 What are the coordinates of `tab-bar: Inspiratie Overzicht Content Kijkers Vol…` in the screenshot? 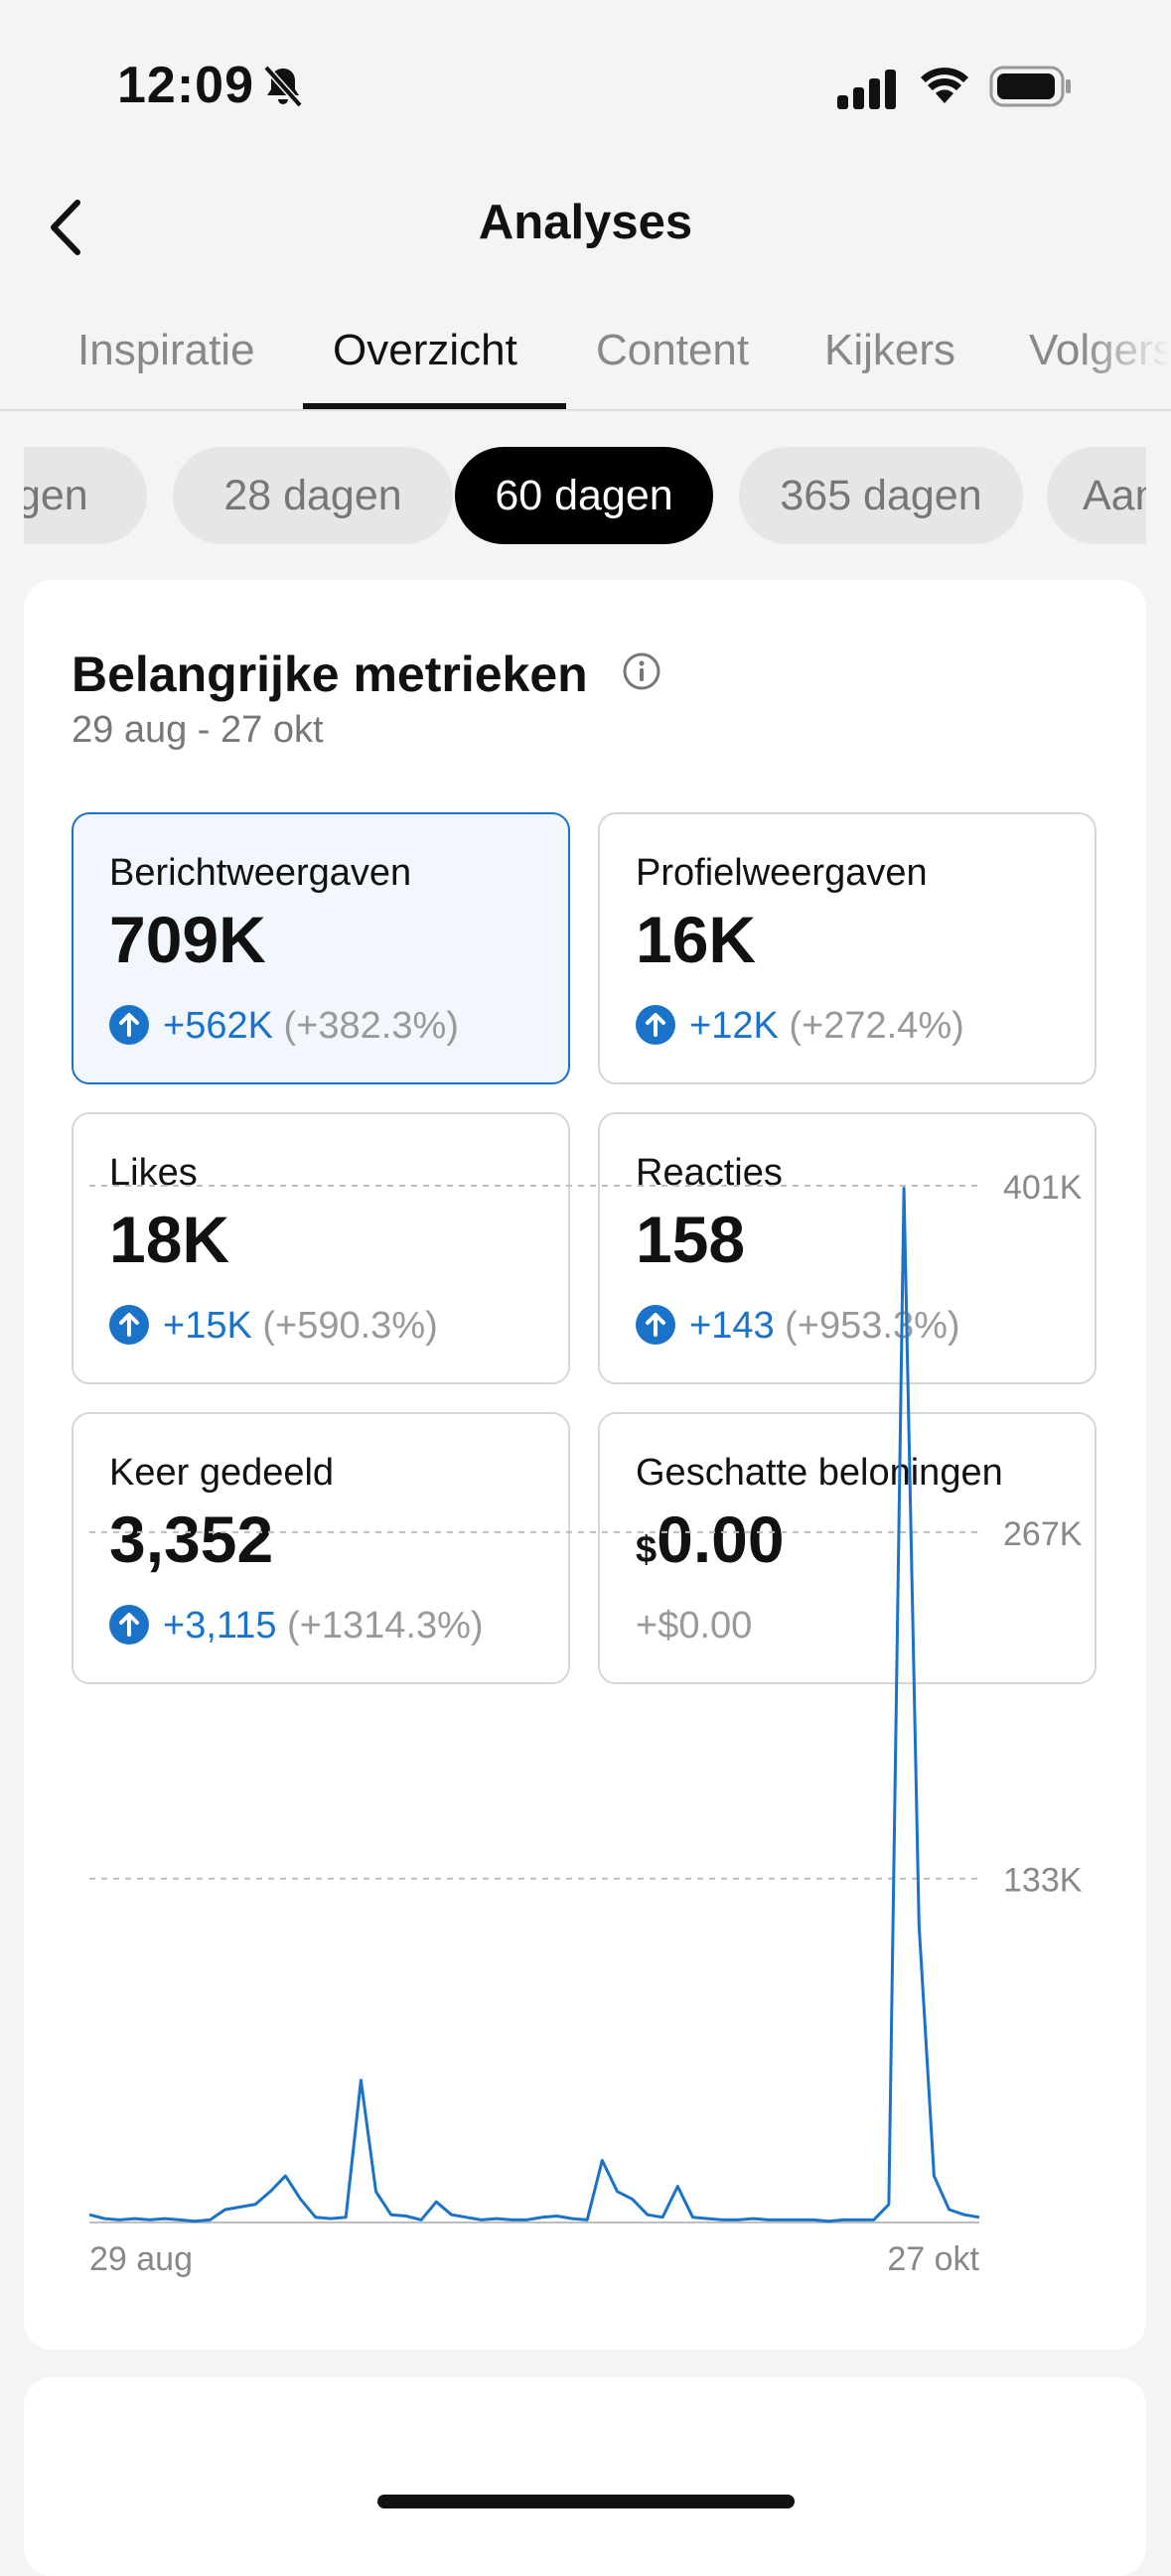 It's located at (585, 361).